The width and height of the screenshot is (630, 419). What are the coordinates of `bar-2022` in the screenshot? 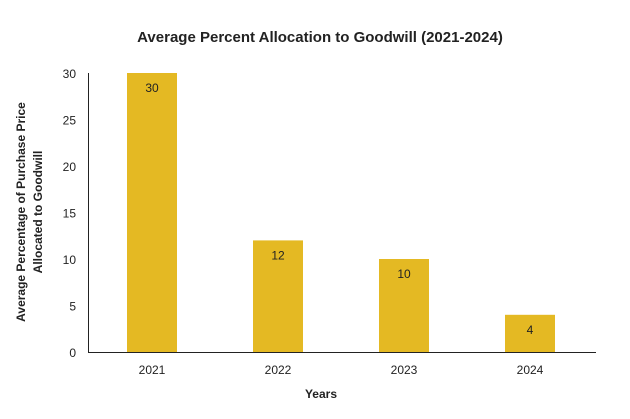 It's located at (278, 296).